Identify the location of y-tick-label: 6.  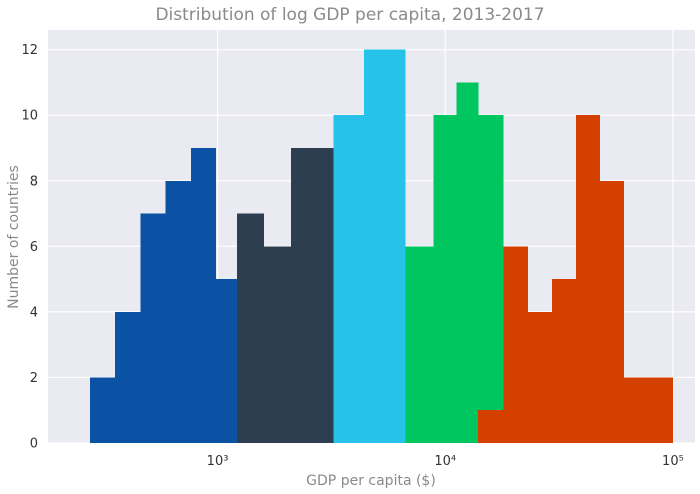
(34, 247).